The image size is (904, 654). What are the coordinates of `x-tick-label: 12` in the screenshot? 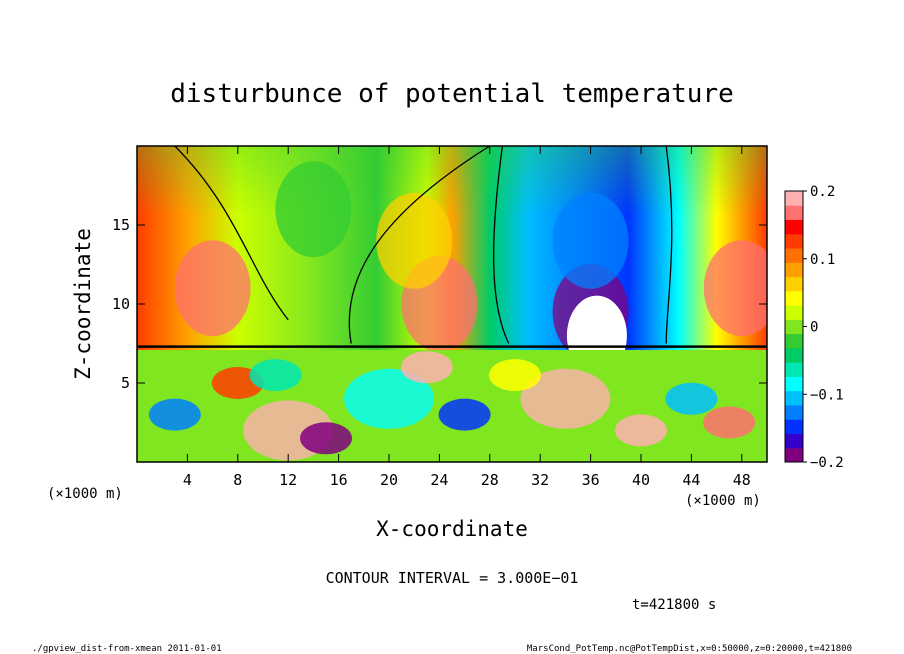 It's located at (288, 480).